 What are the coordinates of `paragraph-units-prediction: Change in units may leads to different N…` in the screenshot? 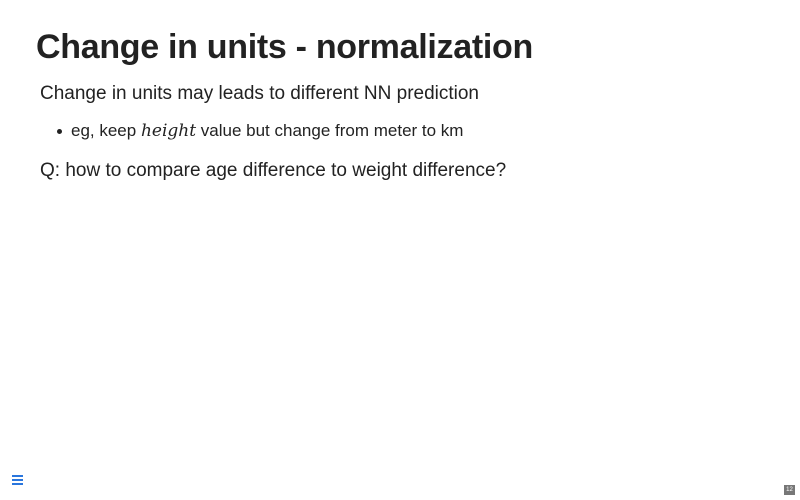 It's located at (260, 93).